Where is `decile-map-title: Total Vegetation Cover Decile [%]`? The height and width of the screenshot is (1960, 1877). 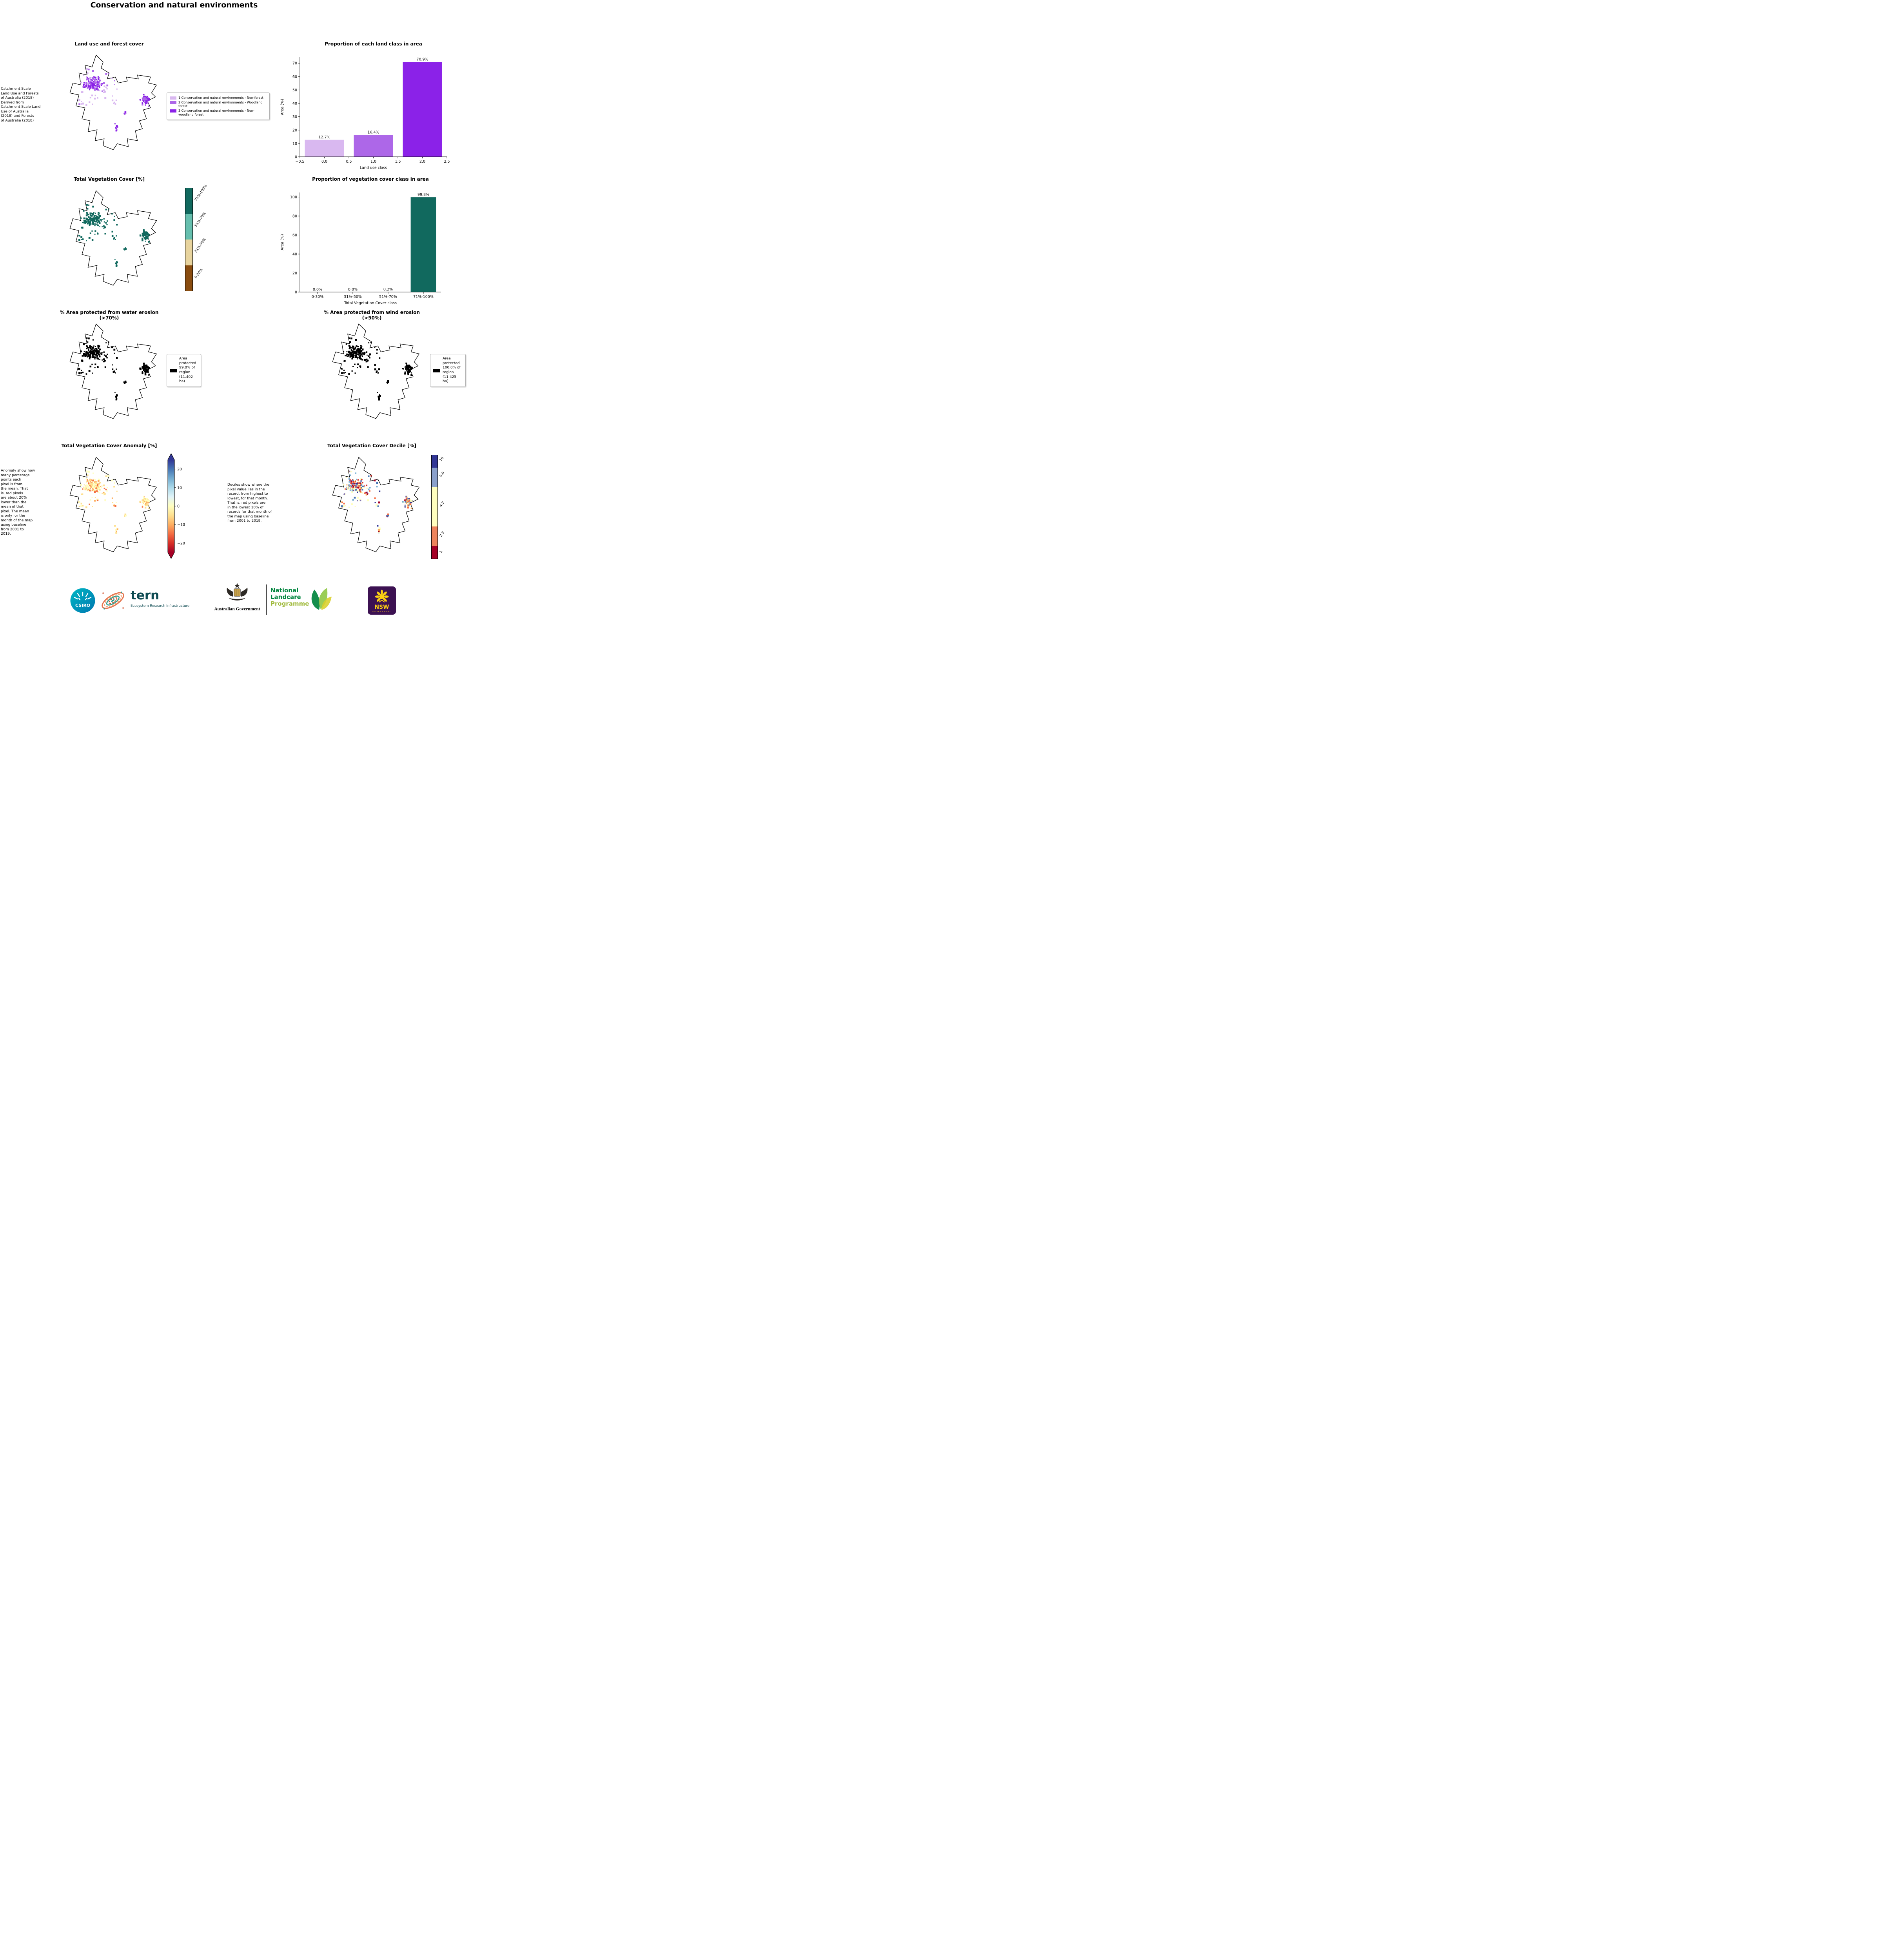 decile-map-title: Total Vegetation Cover Decile [%] is located at coordinates (371, 445).